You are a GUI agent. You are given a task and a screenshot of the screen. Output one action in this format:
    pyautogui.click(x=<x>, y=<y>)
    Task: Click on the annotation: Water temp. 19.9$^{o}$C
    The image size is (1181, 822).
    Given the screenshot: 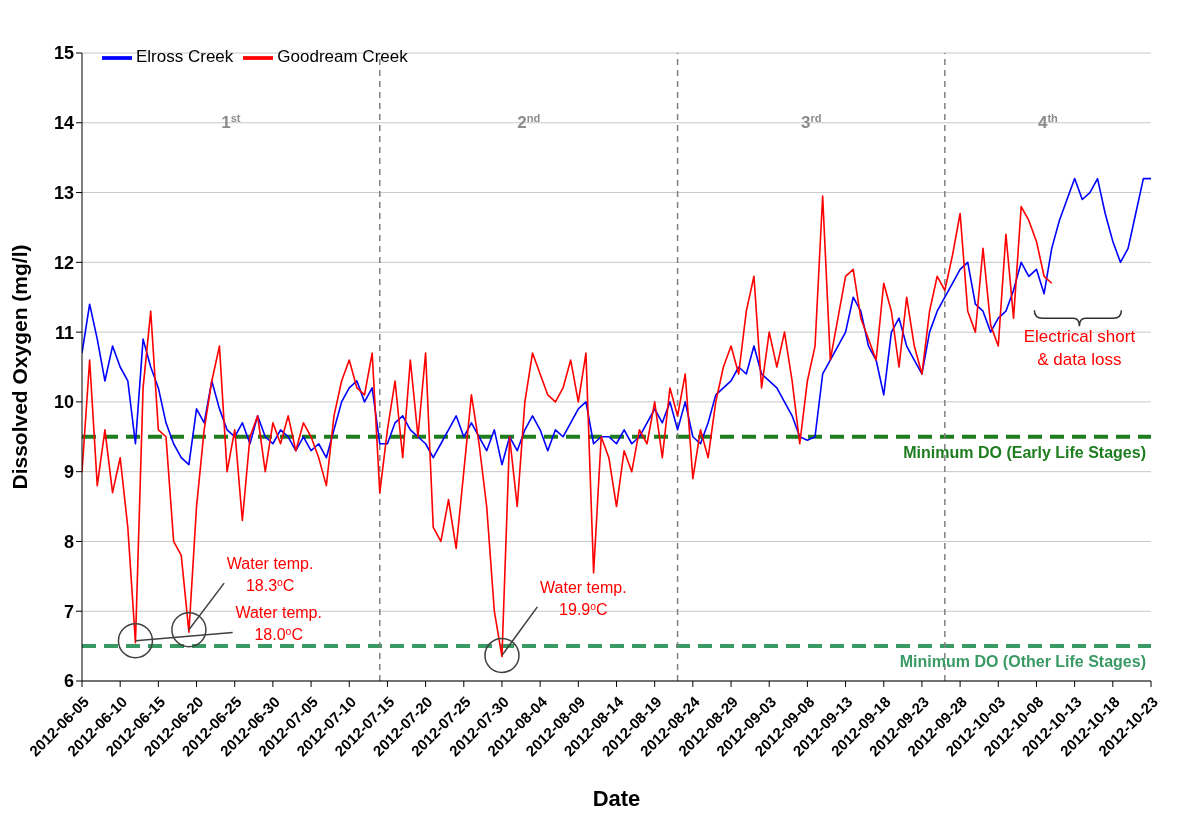 What is the action you would take?
    pyautogui.click(x=583, y=598)
    